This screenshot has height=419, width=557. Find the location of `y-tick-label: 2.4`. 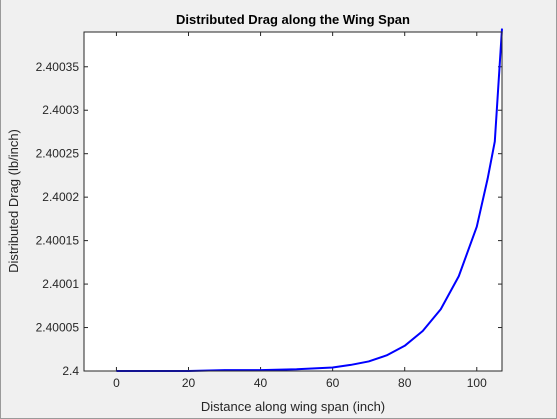

y-tick-label: 2.4 is located at coordinates (70, 371).